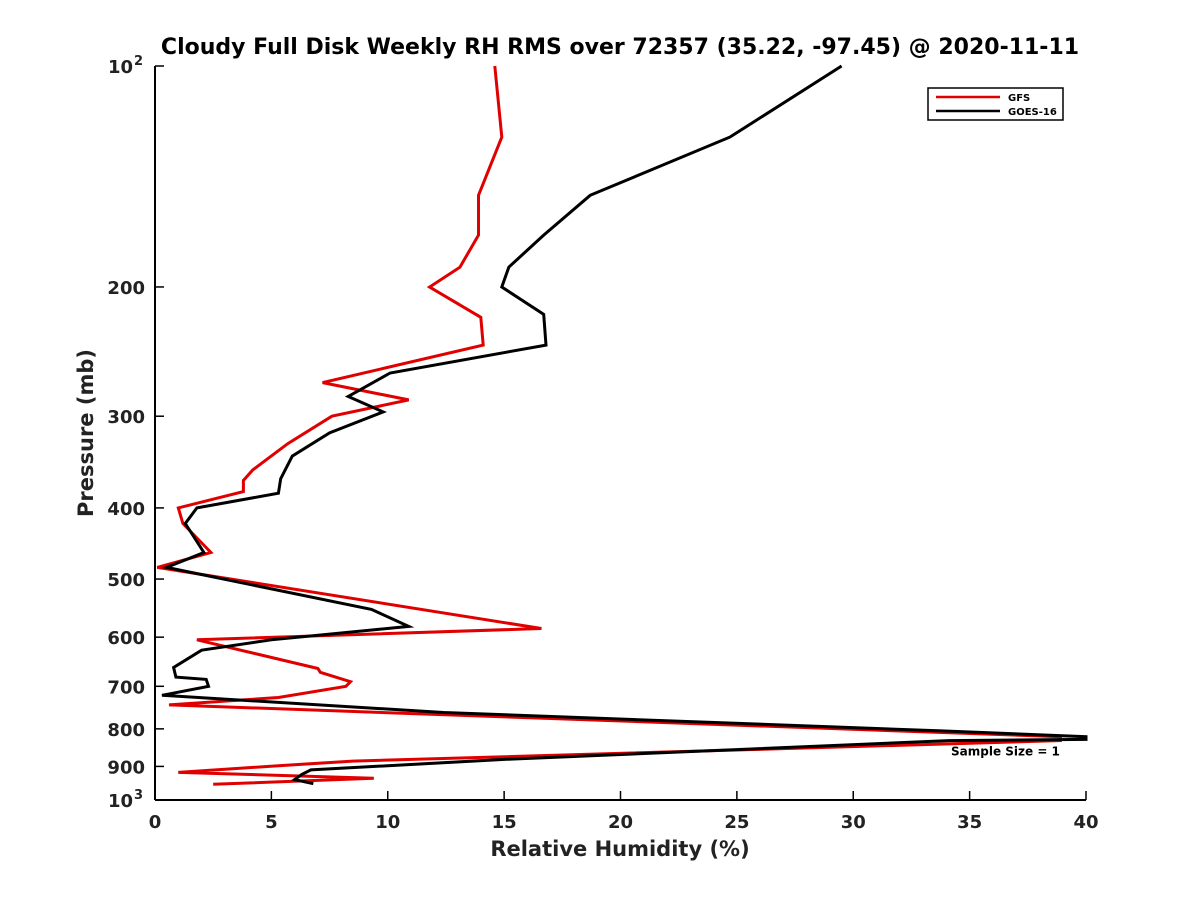  Describe the element at coordinates (138, 61) in the screenshot. I see `y-tick-exponent: 2` at that location.